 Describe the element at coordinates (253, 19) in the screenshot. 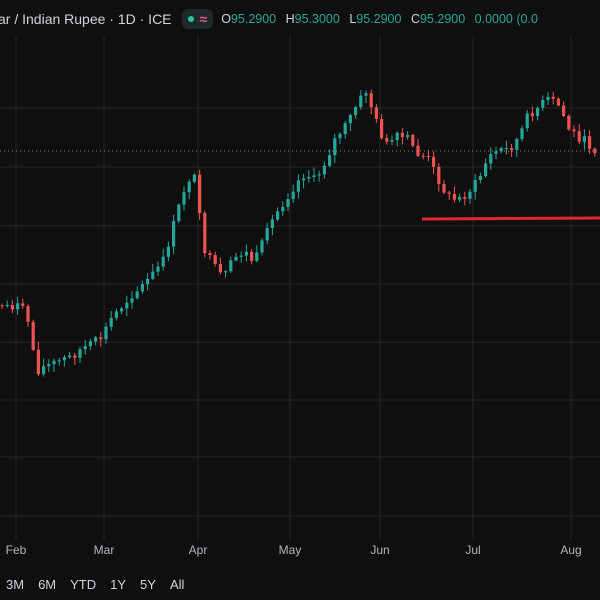

I see `ohlc-open: 95.2900` at that location.